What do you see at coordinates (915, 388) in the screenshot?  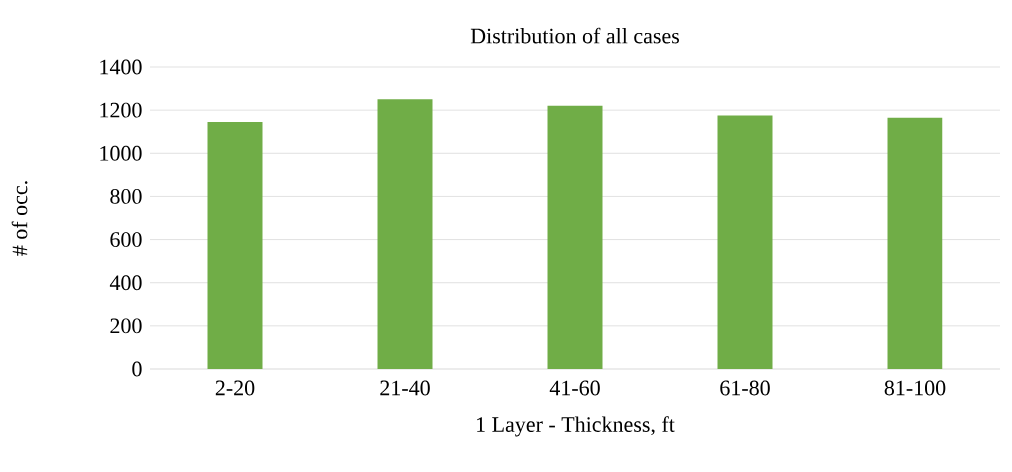 I see `x-tick-label: 81-100` at bounding box center [915, 388].